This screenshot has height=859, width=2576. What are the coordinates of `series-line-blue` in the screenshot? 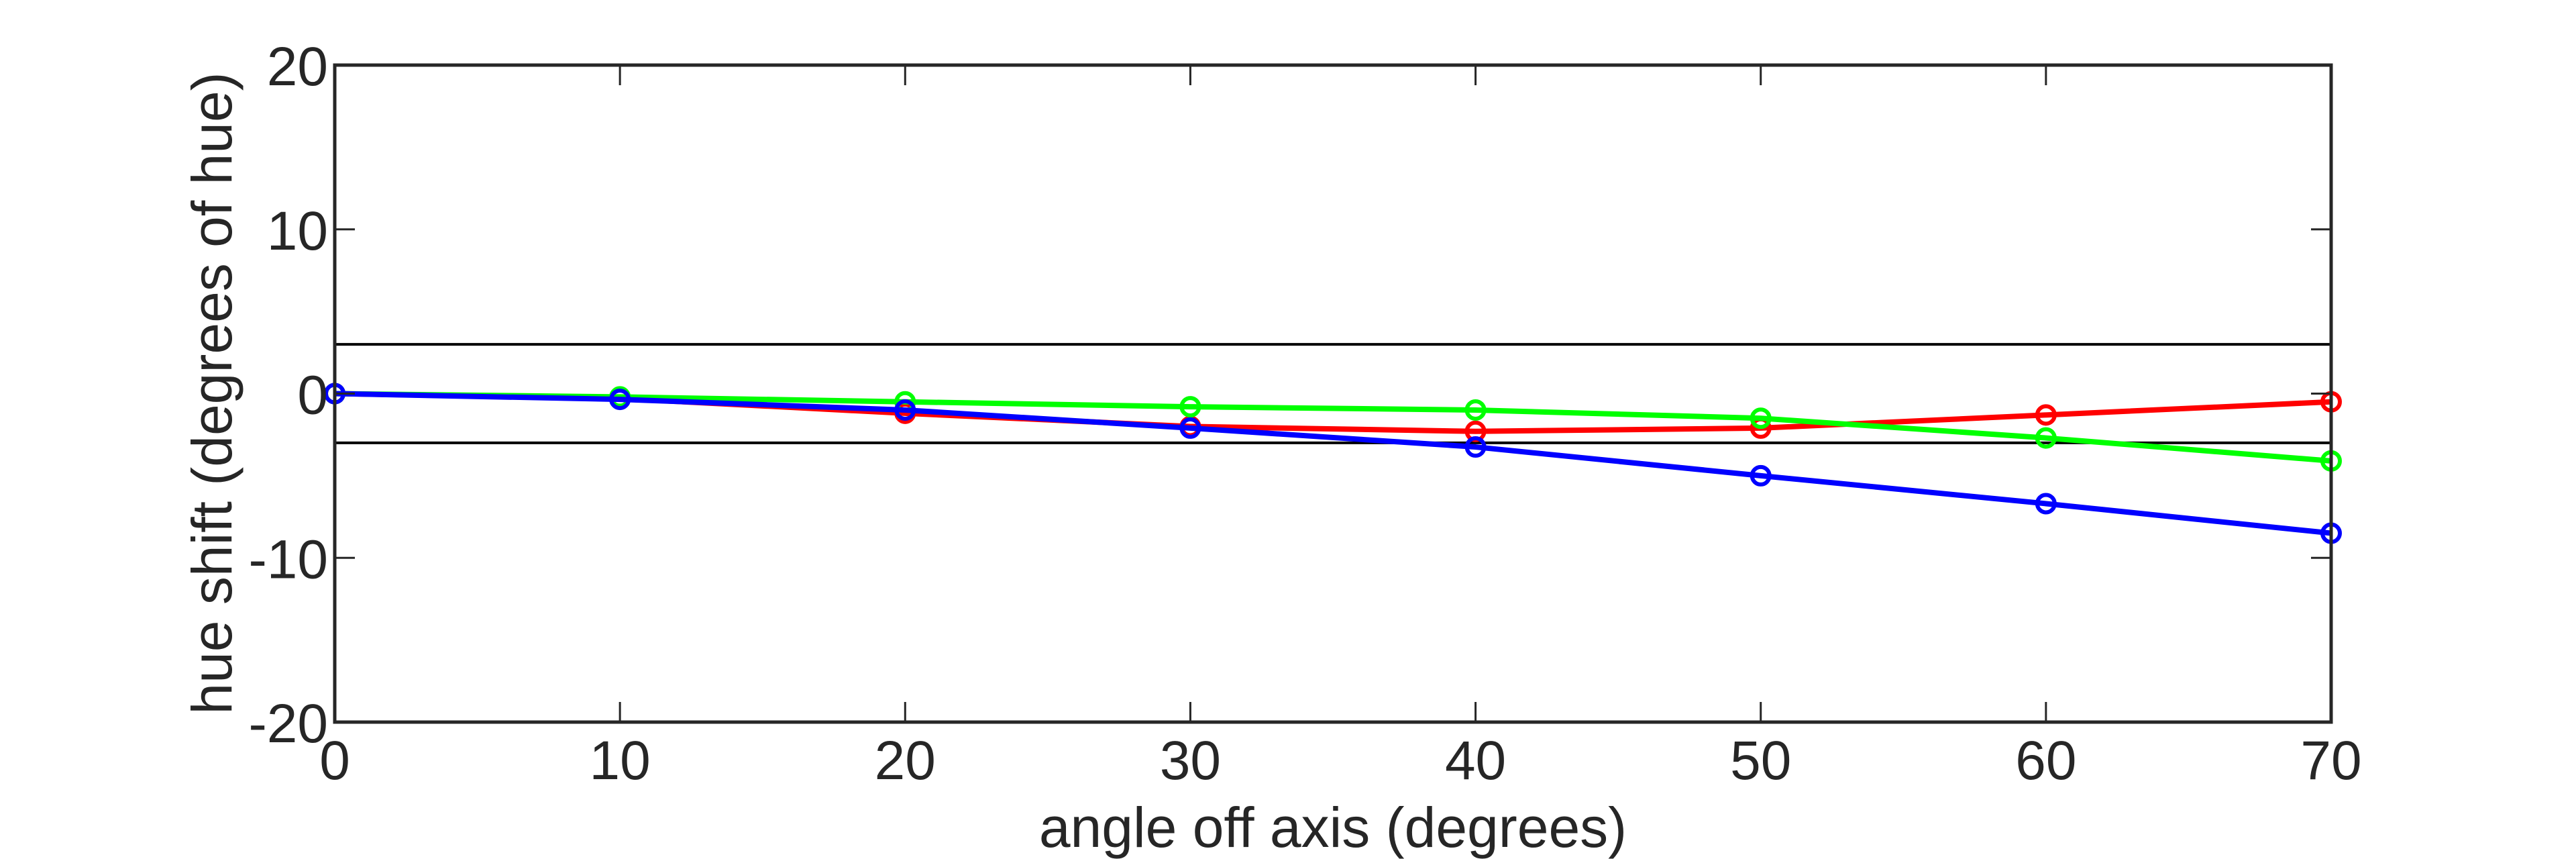 It's located at (1333, 464).